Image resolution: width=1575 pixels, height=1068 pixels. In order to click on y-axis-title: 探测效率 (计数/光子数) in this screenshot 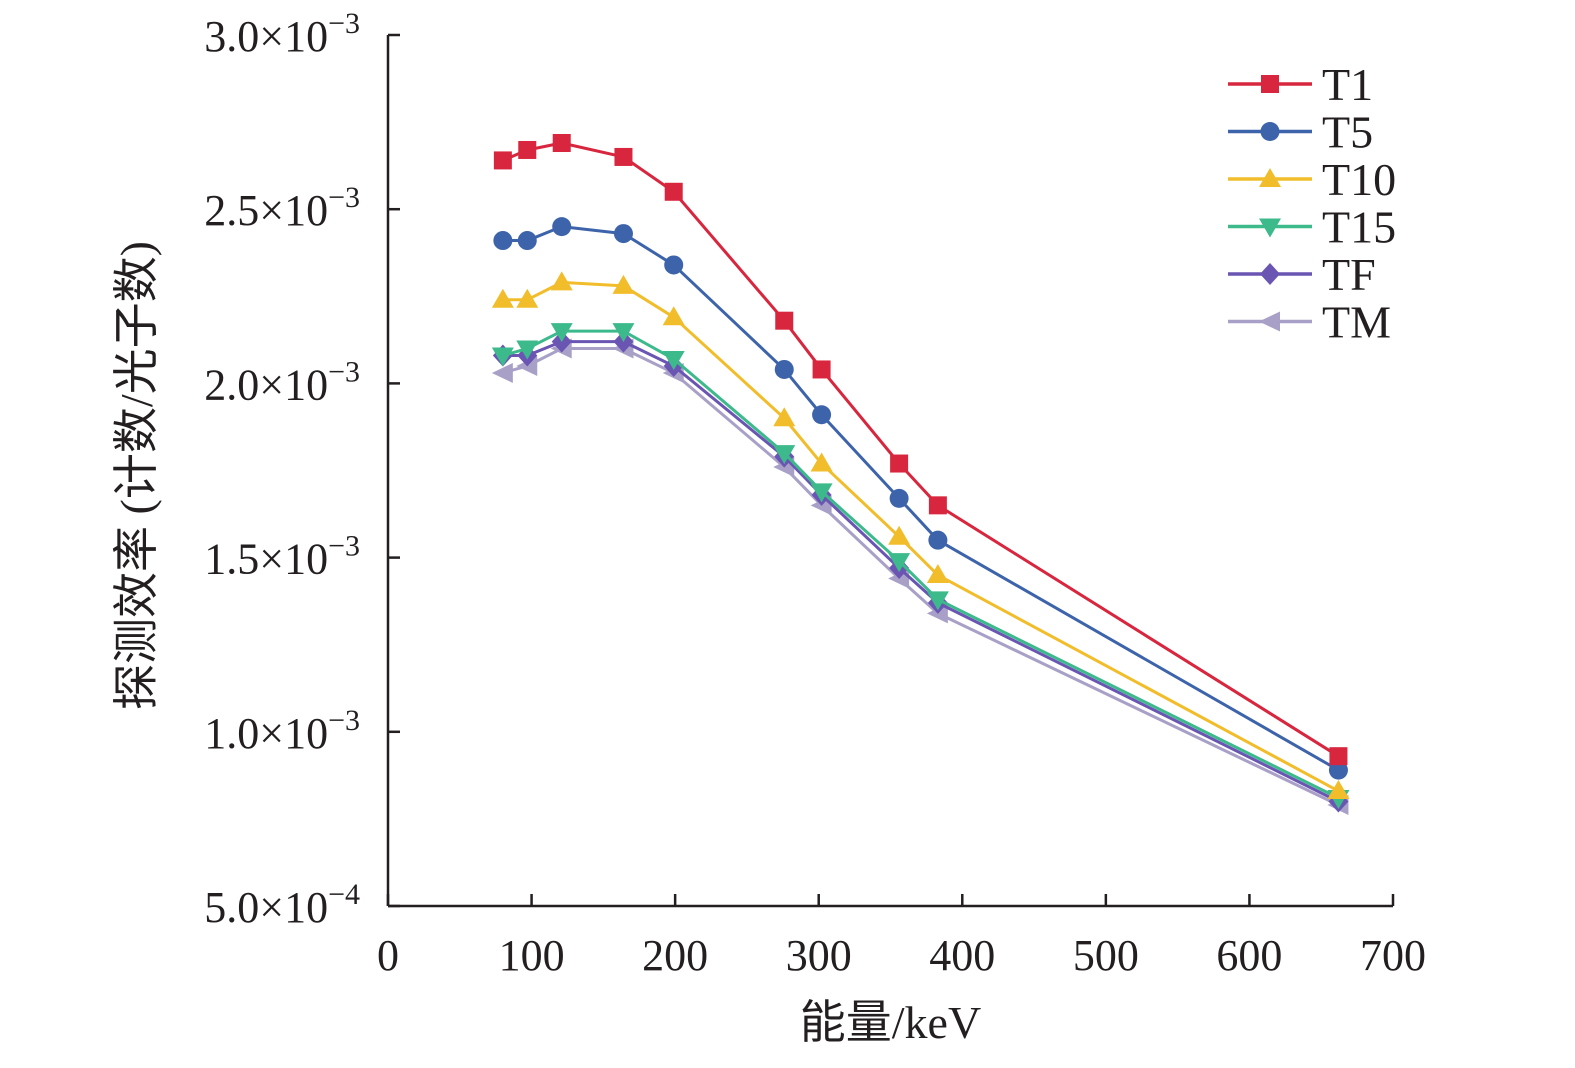, I will do `click(136, 475)`.